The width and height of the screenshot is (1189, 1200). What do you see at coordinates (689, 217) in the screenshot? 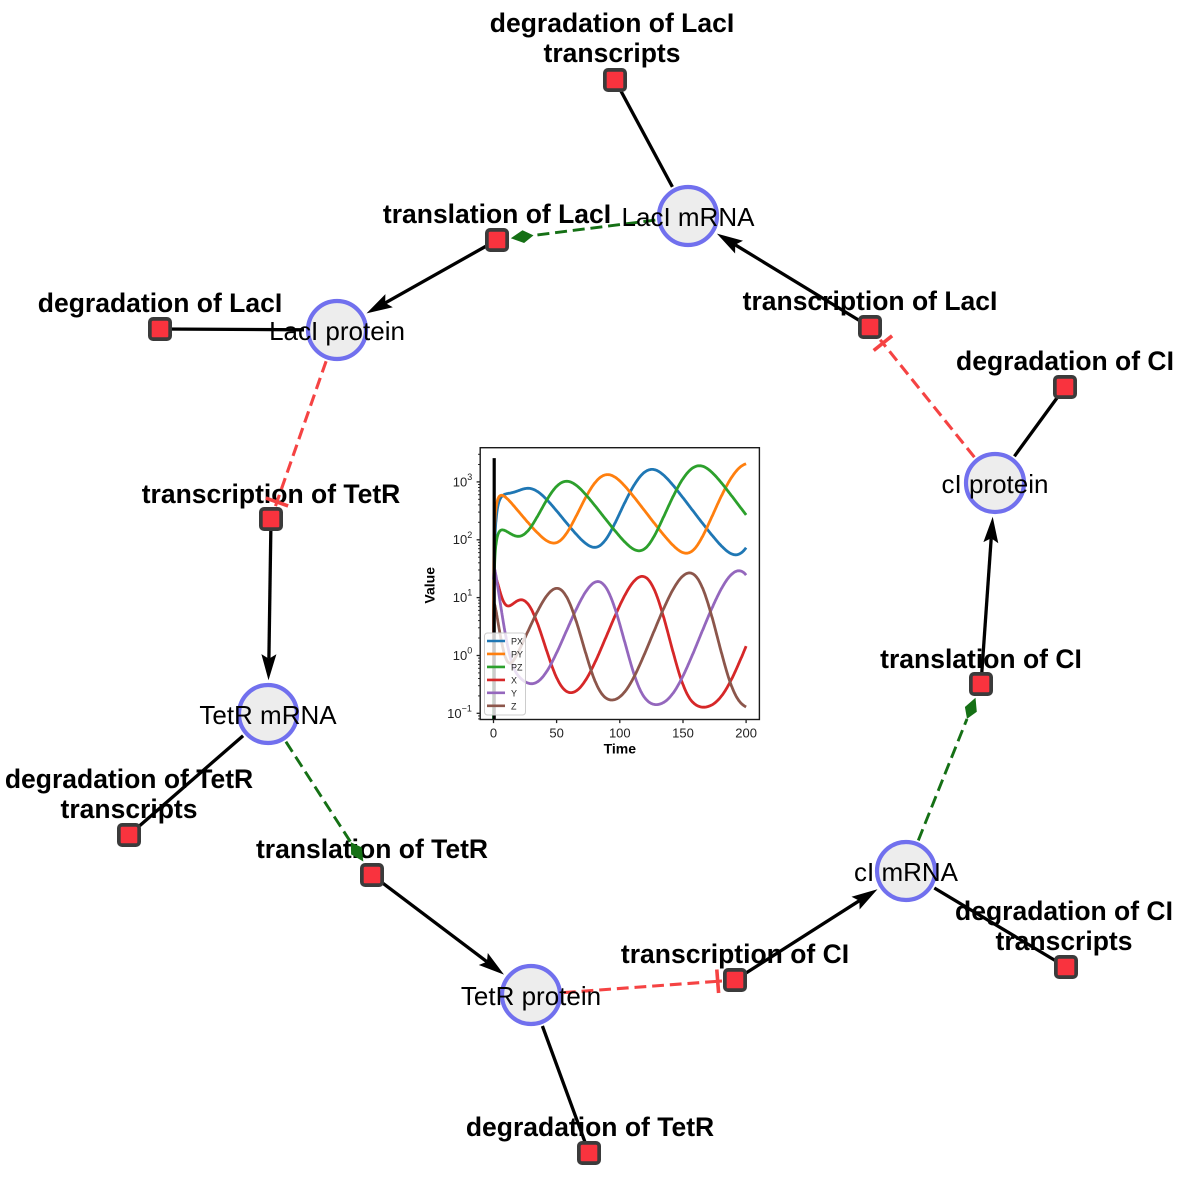
I see `svg-text: LacI mRNA` at bounding box center [689, 217].